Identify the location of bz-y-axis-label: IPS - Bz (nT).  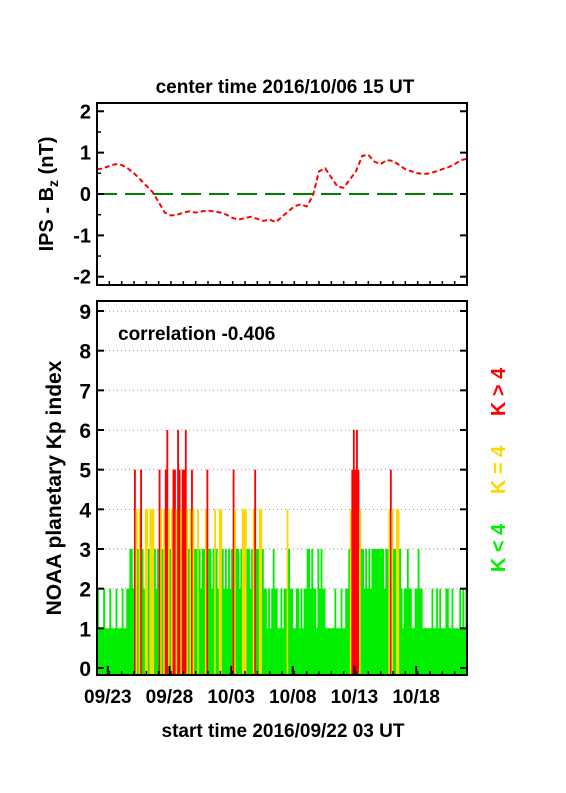
(48, 194).